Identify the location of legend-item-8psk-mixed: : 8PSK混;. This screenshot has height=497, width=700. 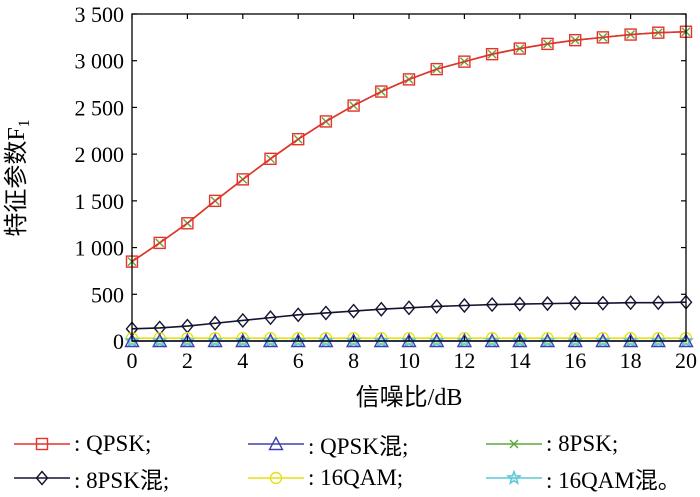
(90, 478).